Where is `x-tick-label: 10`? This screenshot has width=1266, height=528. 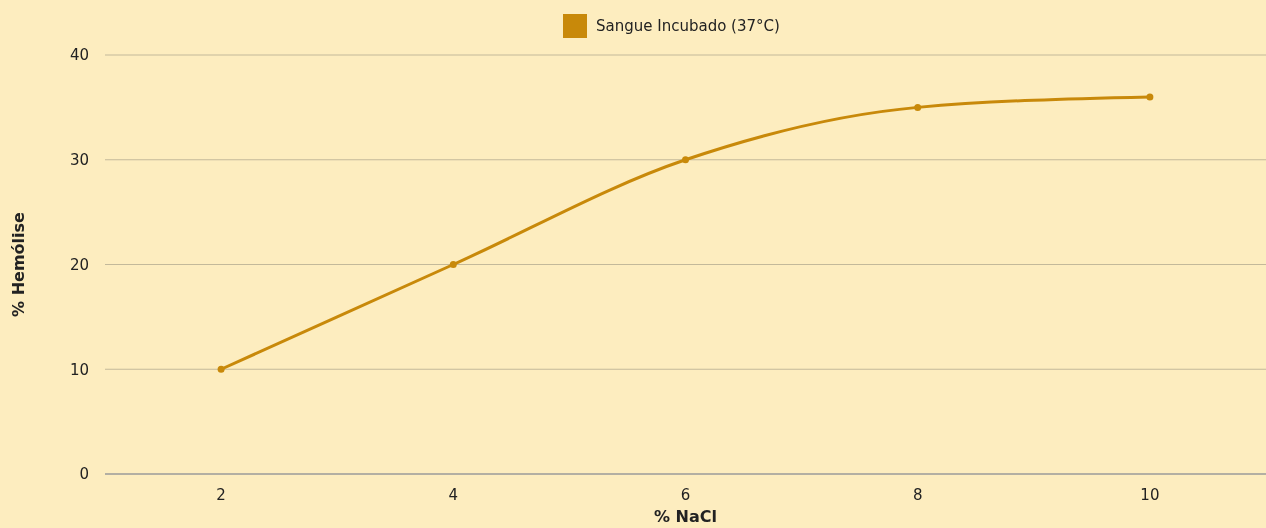 x-tick-label: 10 is located at coordinates (1150, 495).